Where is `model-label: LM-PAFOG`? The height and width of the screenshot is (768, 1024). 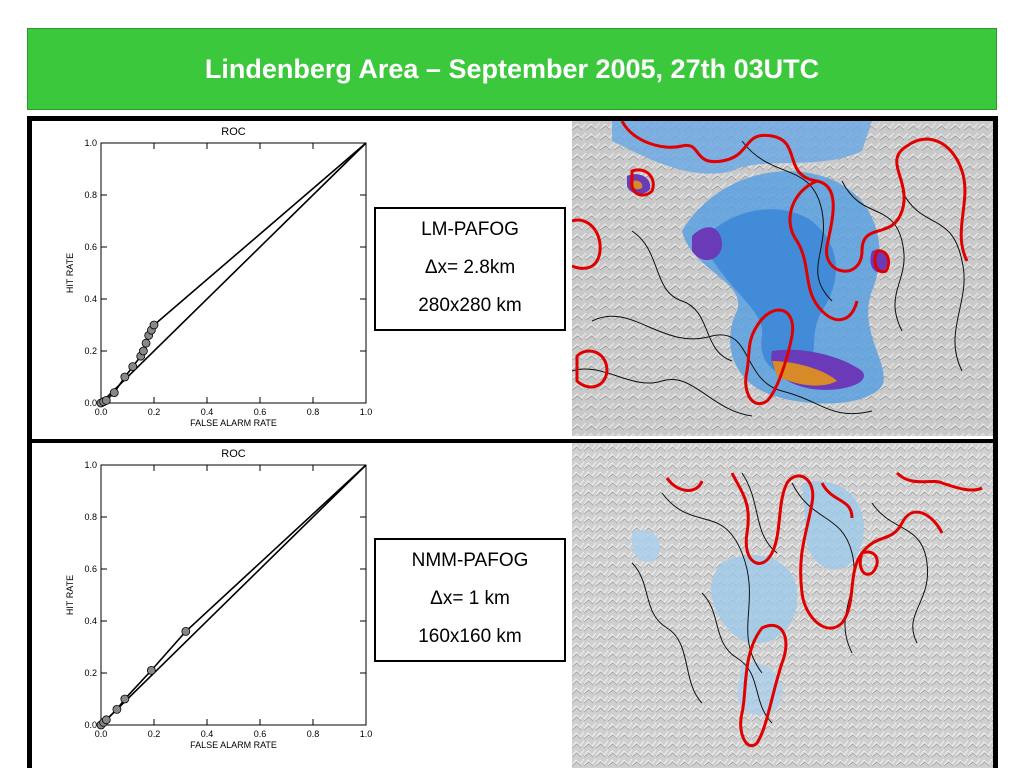
model-label: LM-PAFOG is located at coordinates (470, 229).